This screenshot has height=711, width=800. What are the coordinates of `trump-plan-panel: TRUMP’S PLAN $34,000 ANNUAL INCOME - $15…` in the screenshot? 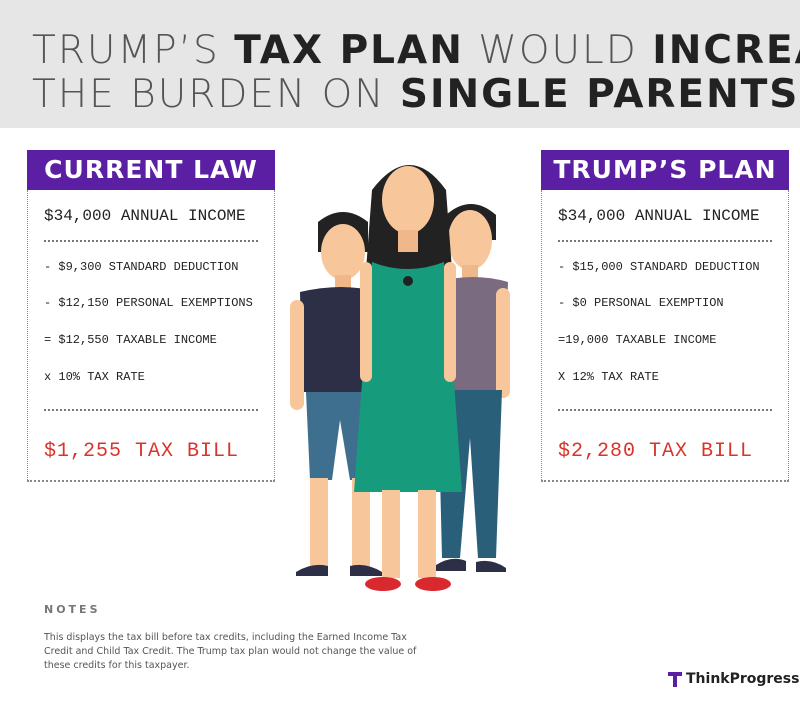 It's located at (665, 316).